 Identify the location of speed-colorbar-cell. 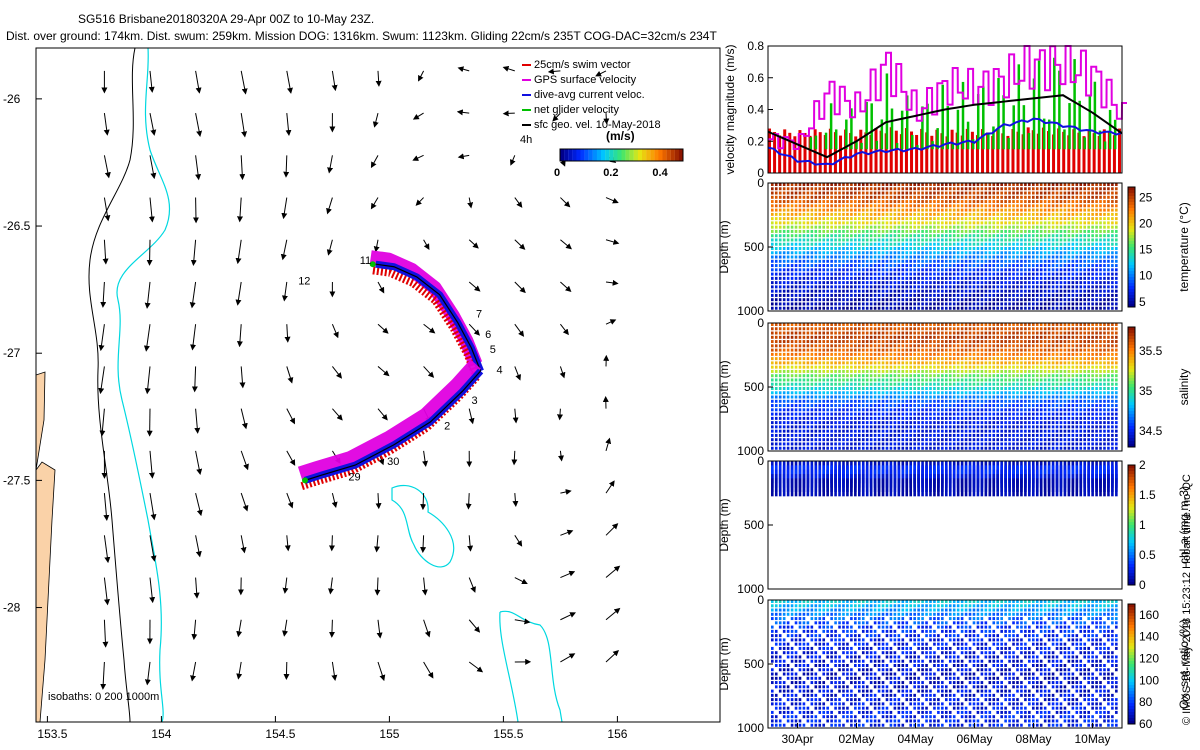
(660, 155).